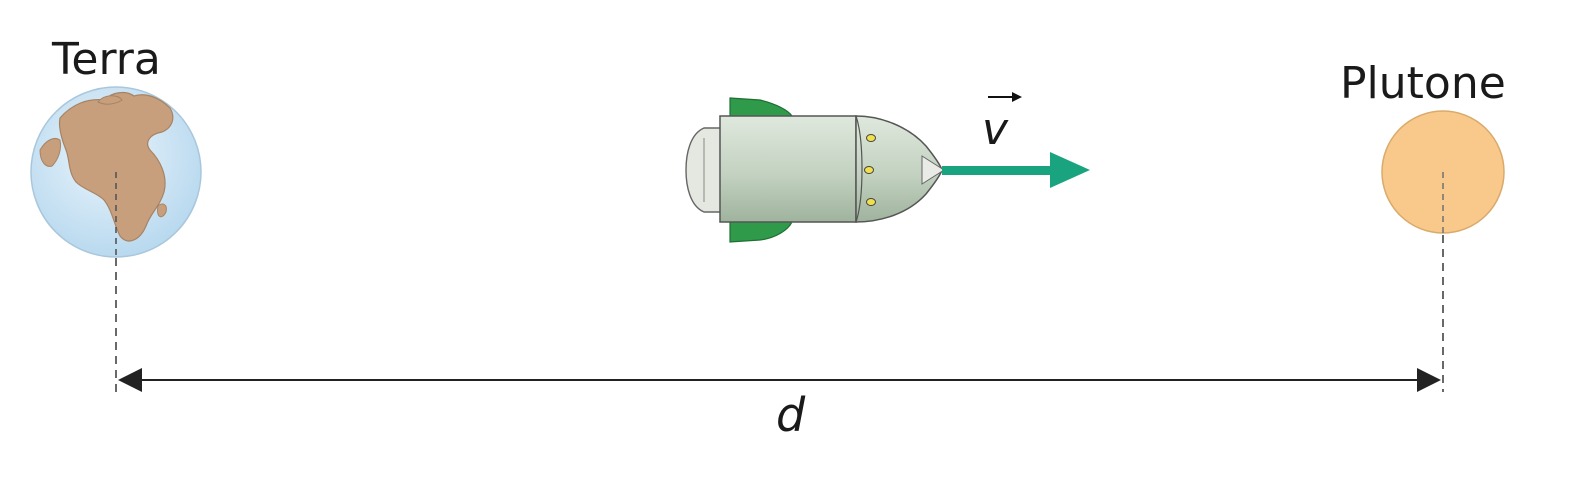  Describe the element at coordinates (1443, 172) in the screenshot. I see `planet-icon` at that location.